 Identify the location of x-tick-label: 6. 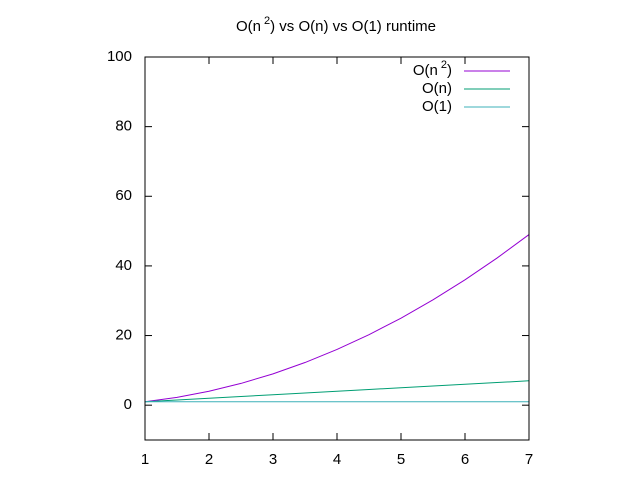
(465, 459).